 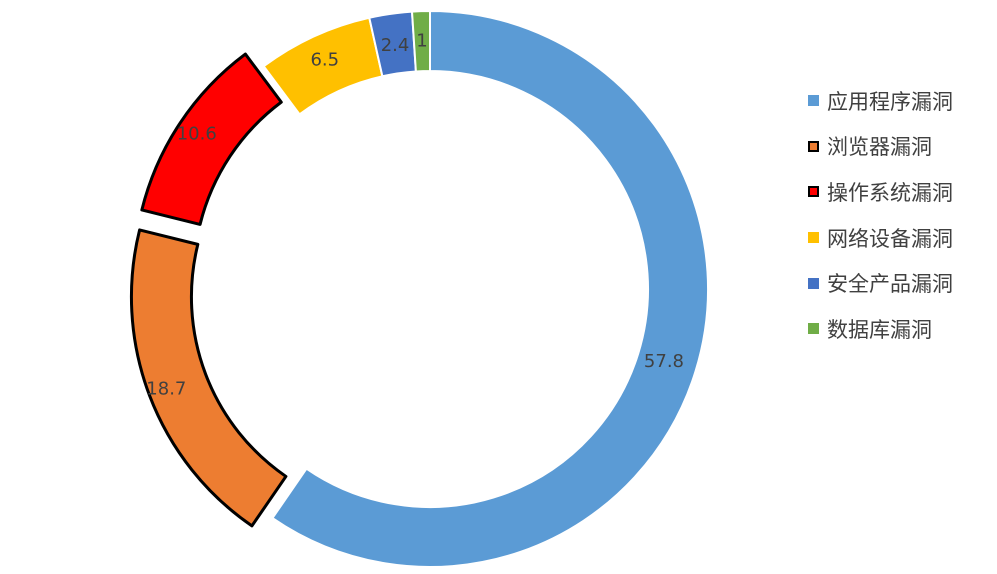 I want to click on legend-label: 操作系统漏洞, so click(x=890, y=192).